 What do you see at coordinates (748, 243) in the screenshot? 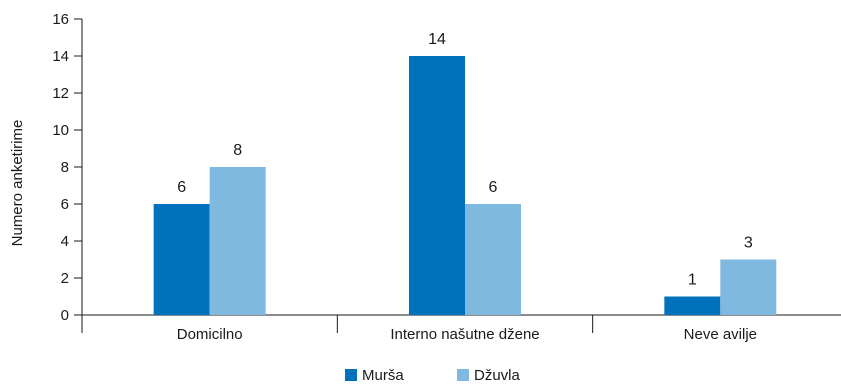
I see `data-label: 3` at bounding box center [748, 243].